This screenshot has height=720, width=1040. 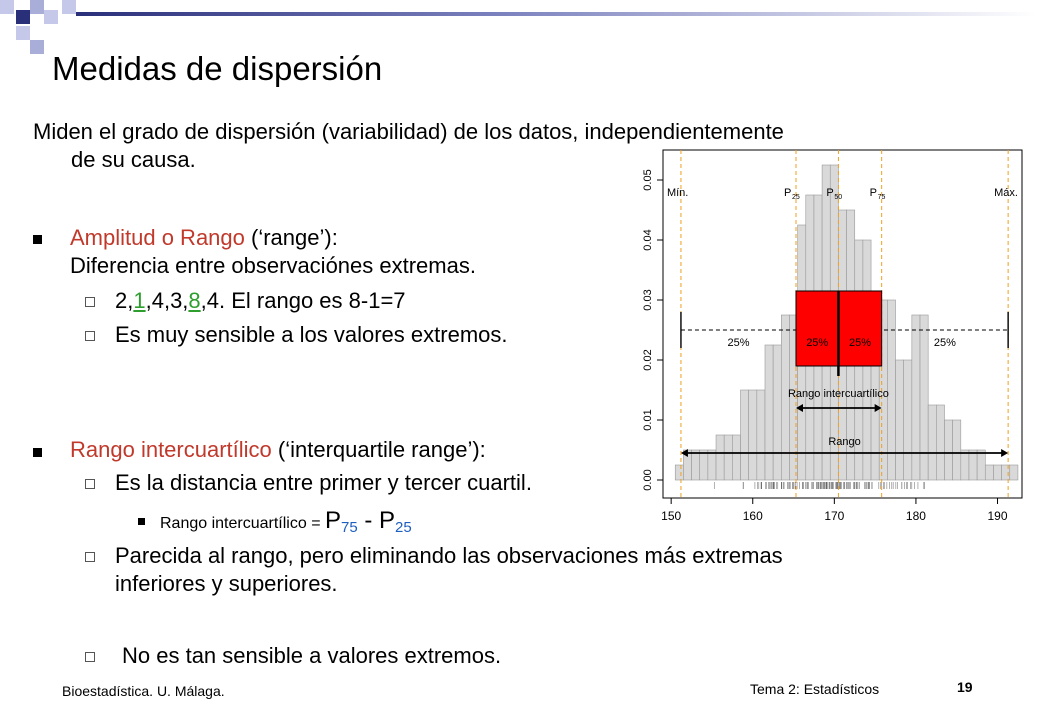 I want to click on x-tick-label: 190, so click(x=998, y=516).